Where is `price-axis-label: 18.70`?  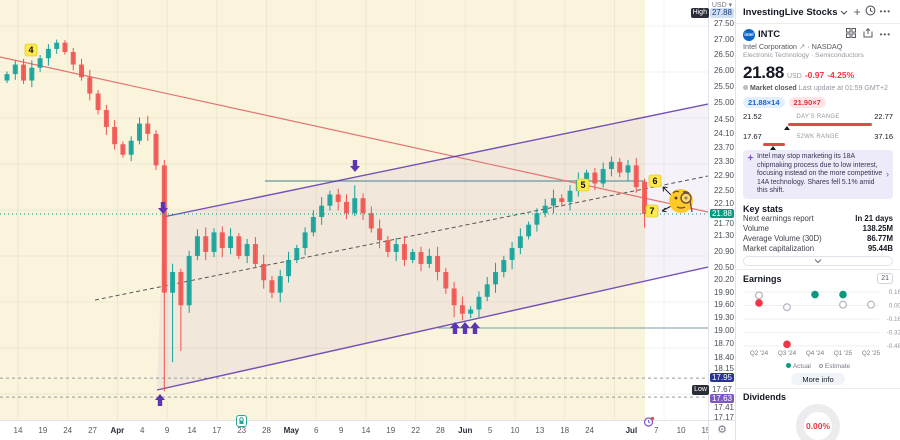
price-axis-label: 18.70 is located at coordinates (723, 344).